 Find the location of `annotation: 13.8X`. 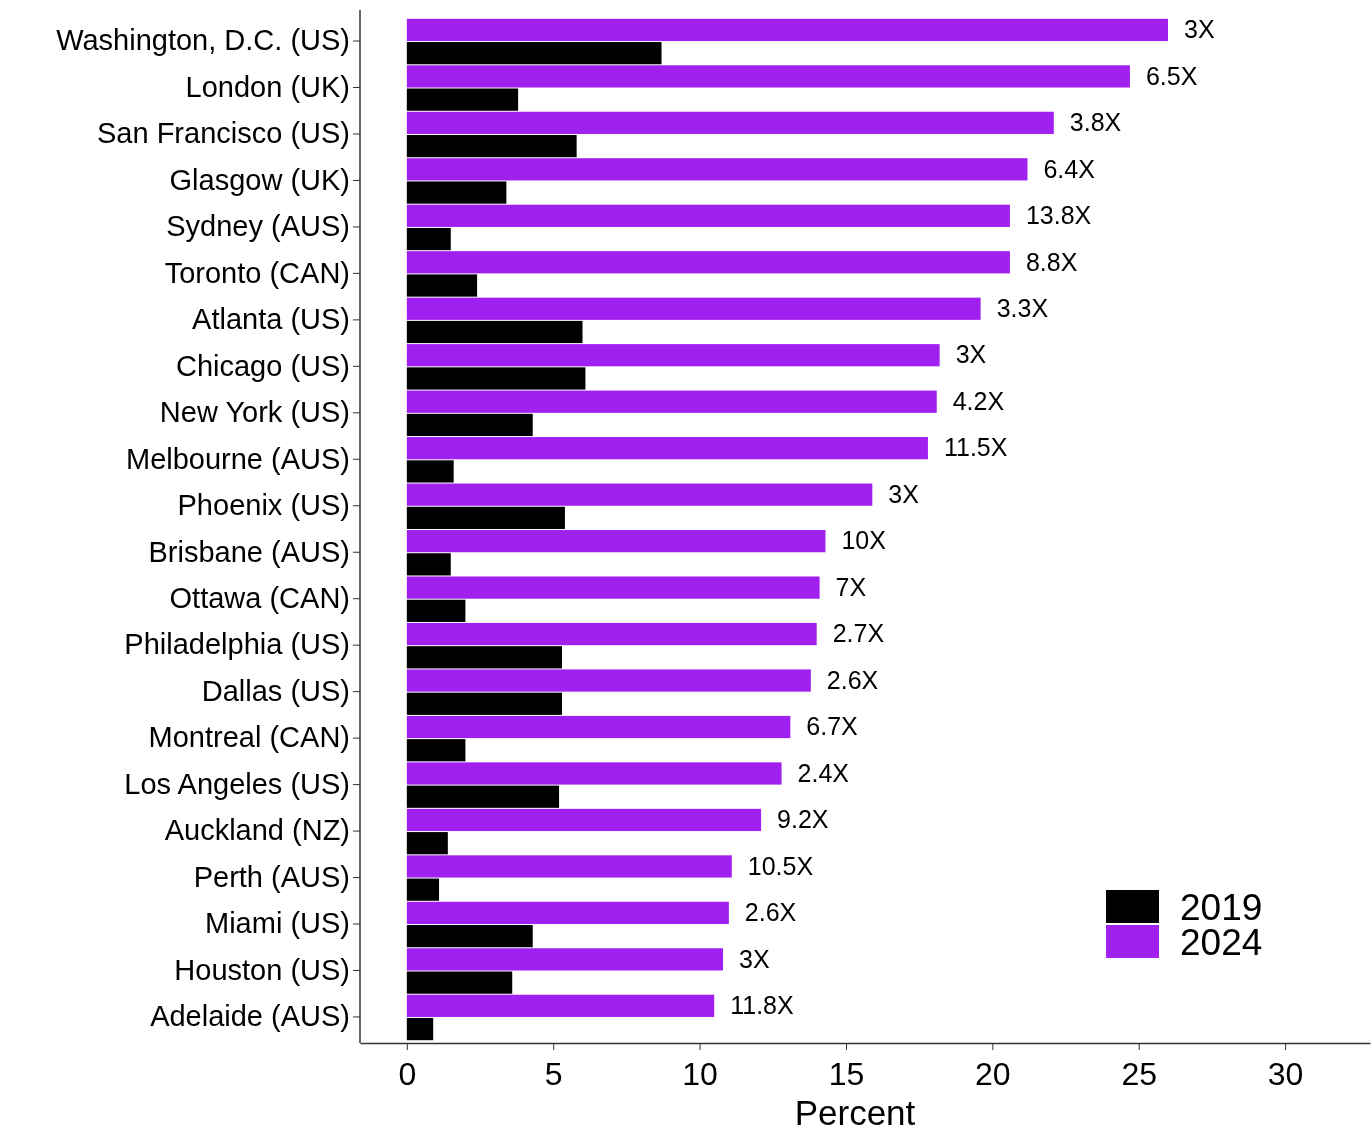

annotation: 13.8X is located at coordinates (1058, 215).